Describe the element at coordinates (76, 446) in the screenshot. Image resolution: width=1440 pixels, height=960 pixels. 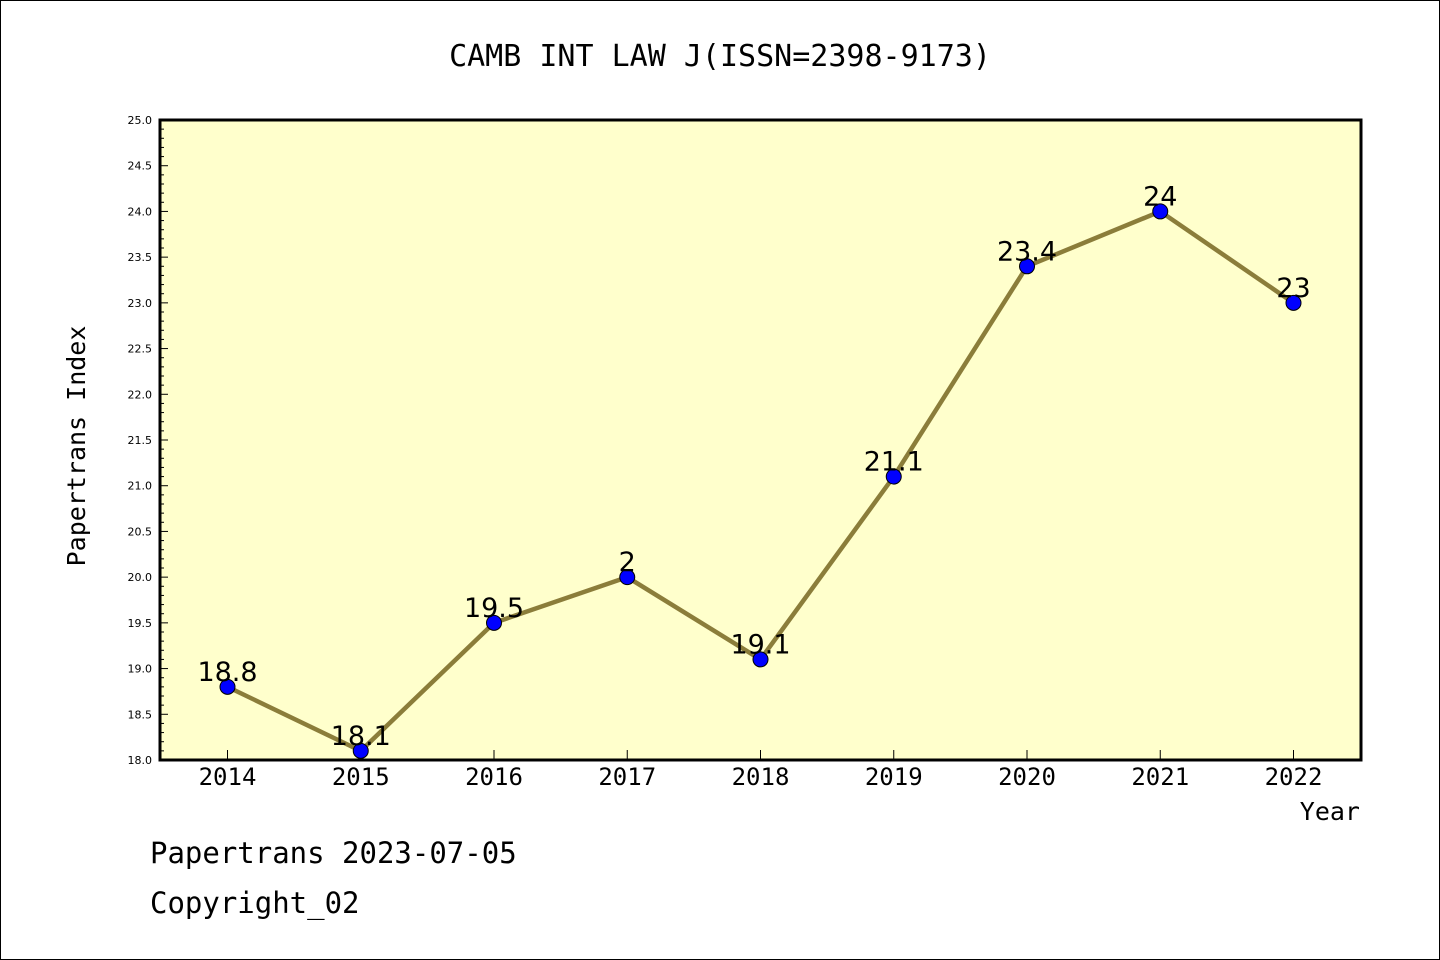
I see `y-axis-label: Papertrans Index` at that location.